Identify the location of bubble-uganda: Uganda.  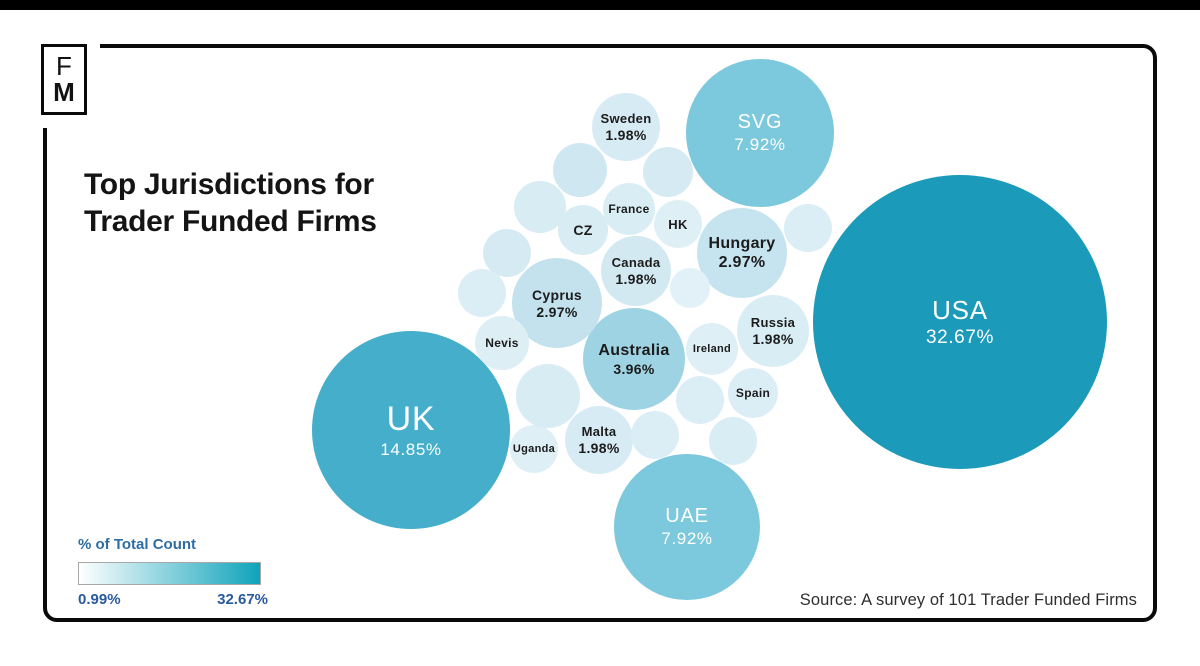
(534, 449).